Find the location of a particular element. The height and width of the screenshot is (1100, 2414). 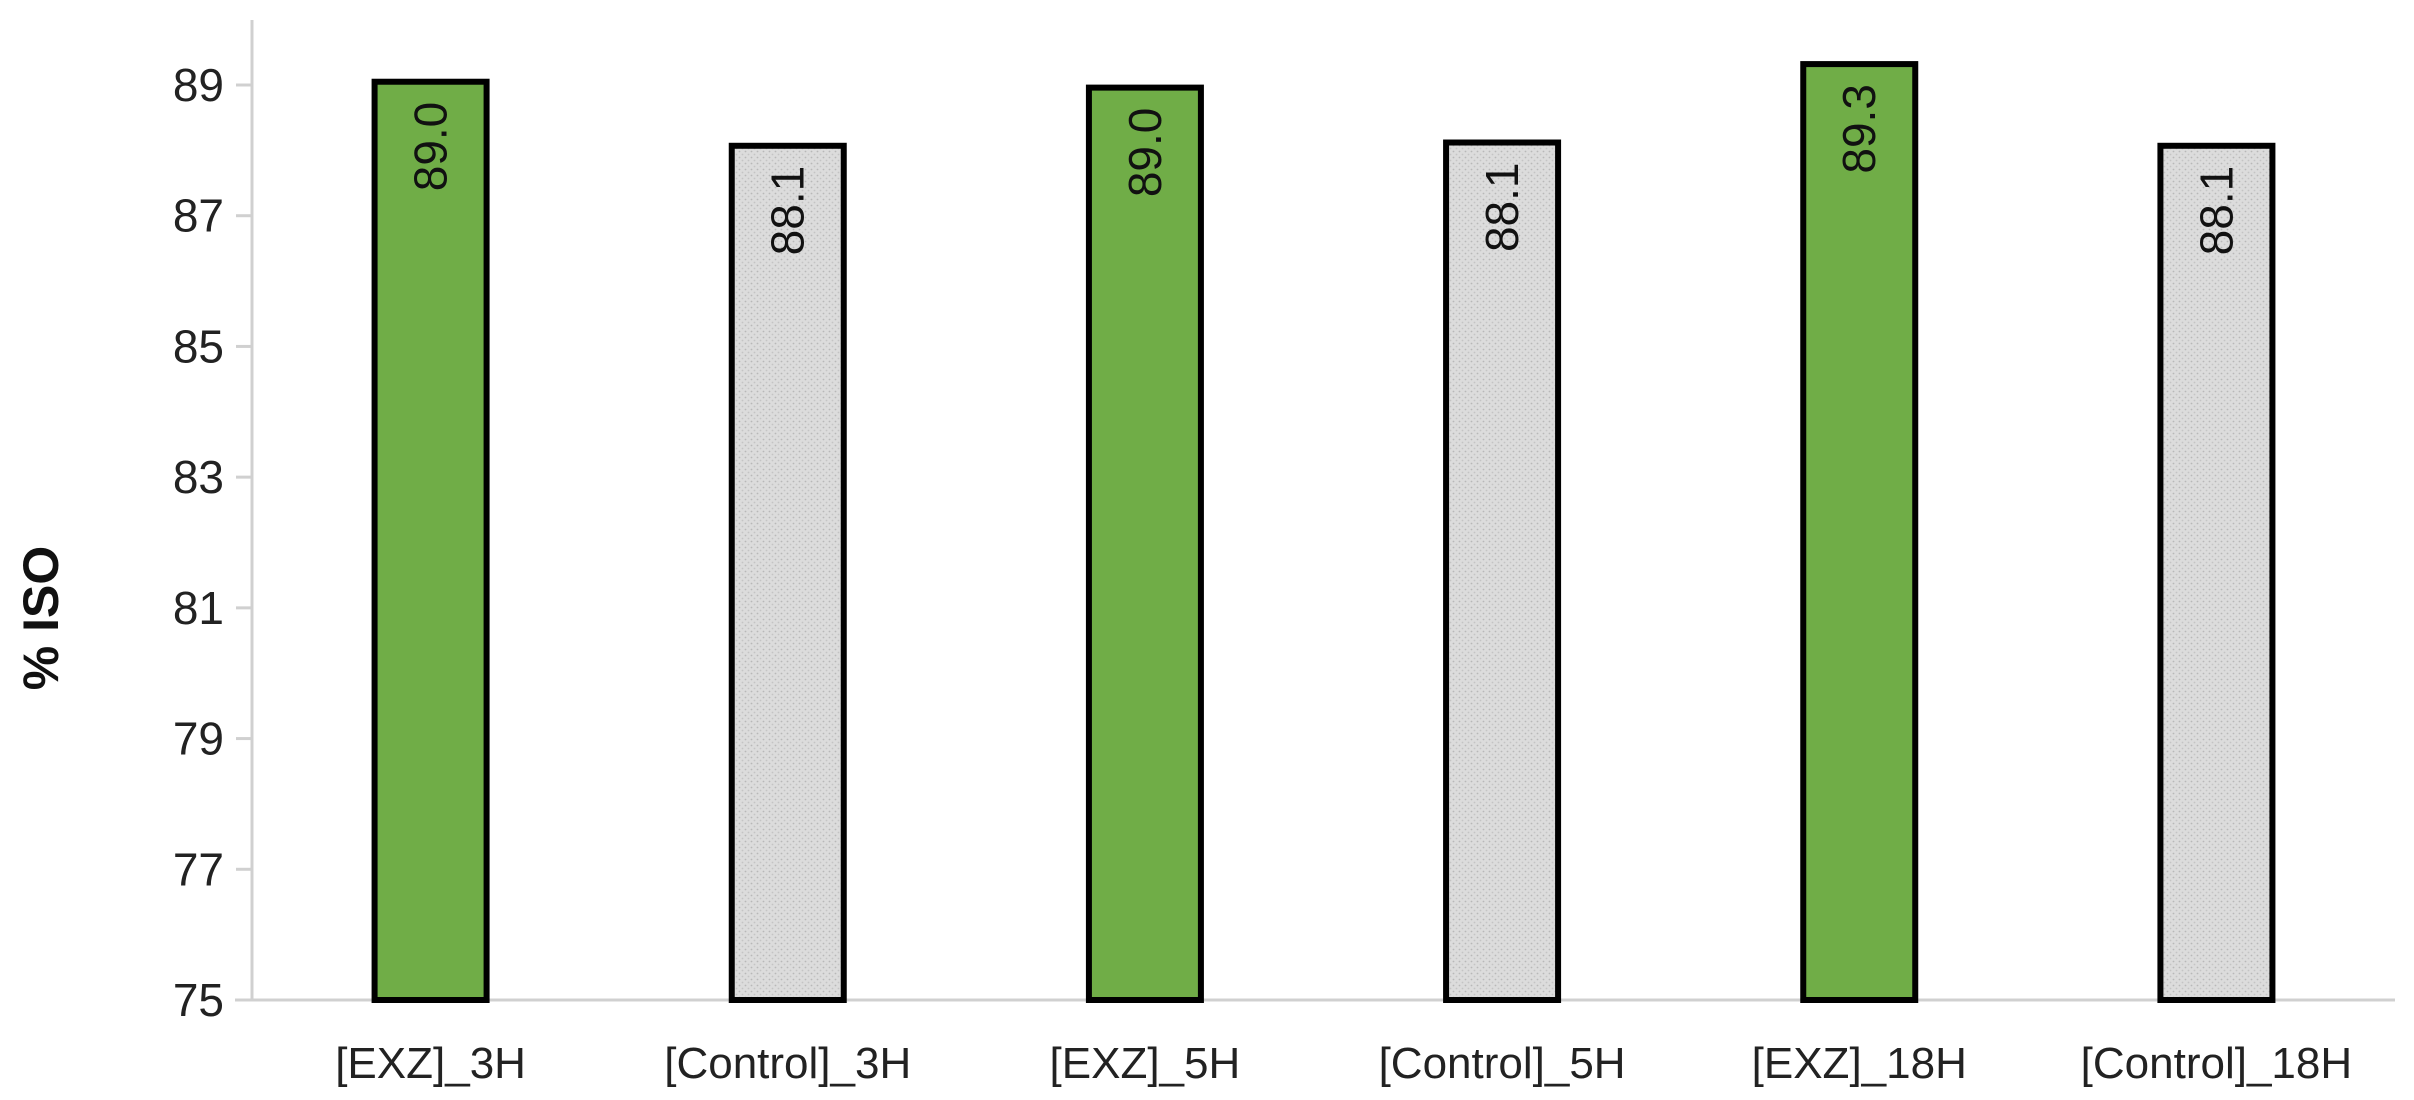

x-tick-label: [EXZ]_18H is located at coordinates (1859, 1063).